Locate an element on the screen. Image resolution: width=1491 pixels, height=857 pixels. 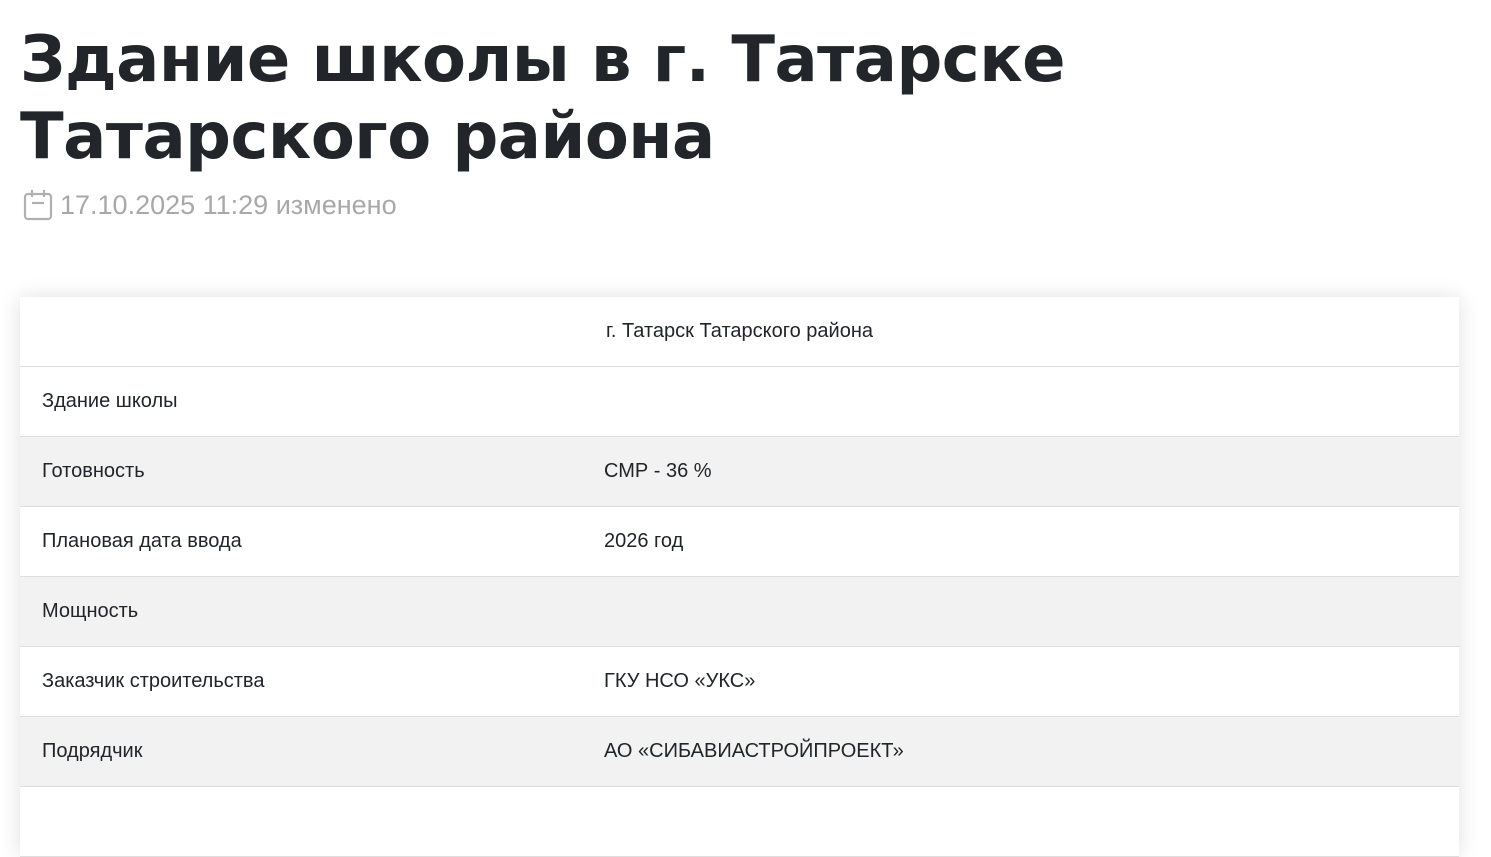
table-row: Готовность СМР - 36 % is located at coordinates (739, 472).